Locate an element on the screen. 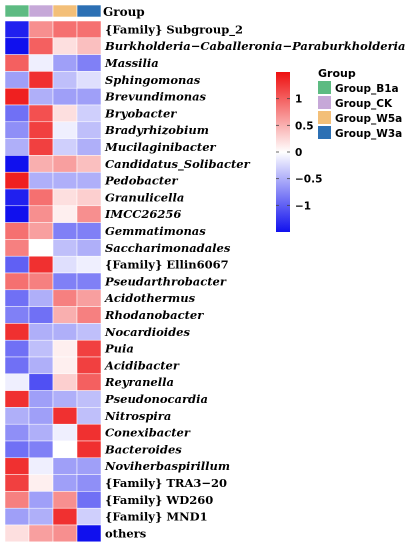  legend-label: Group_CK is located at coordinates (364, 104).